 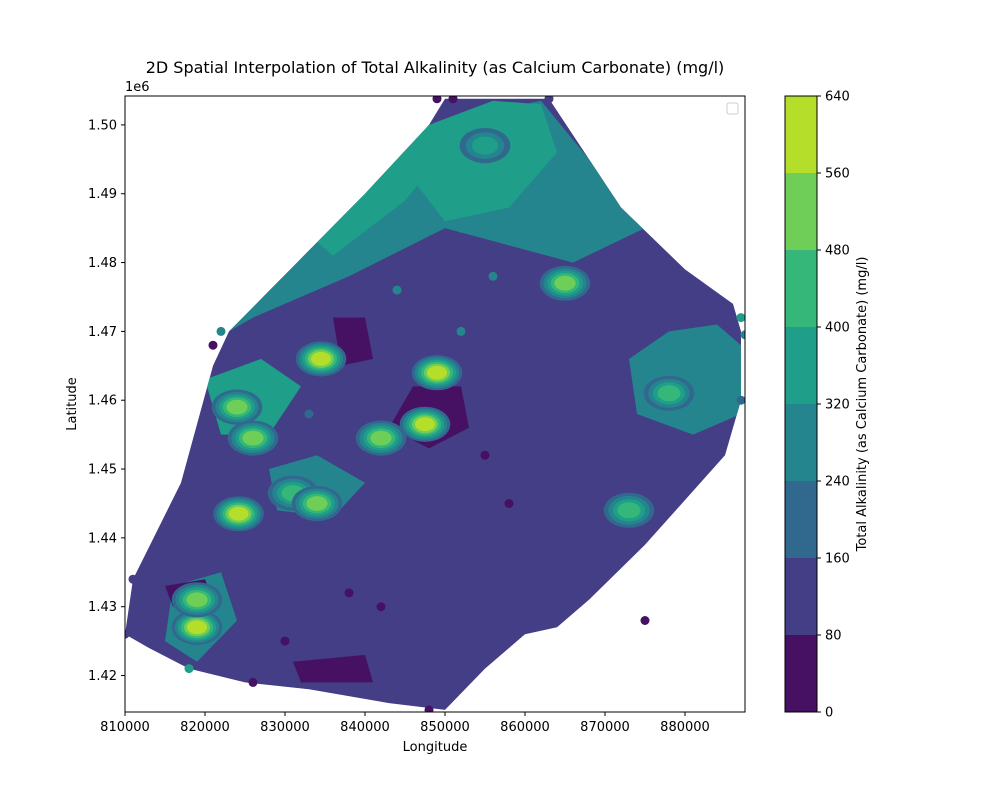 I want to click on y-axis-label: Latitude, so click(x=72, y=404).